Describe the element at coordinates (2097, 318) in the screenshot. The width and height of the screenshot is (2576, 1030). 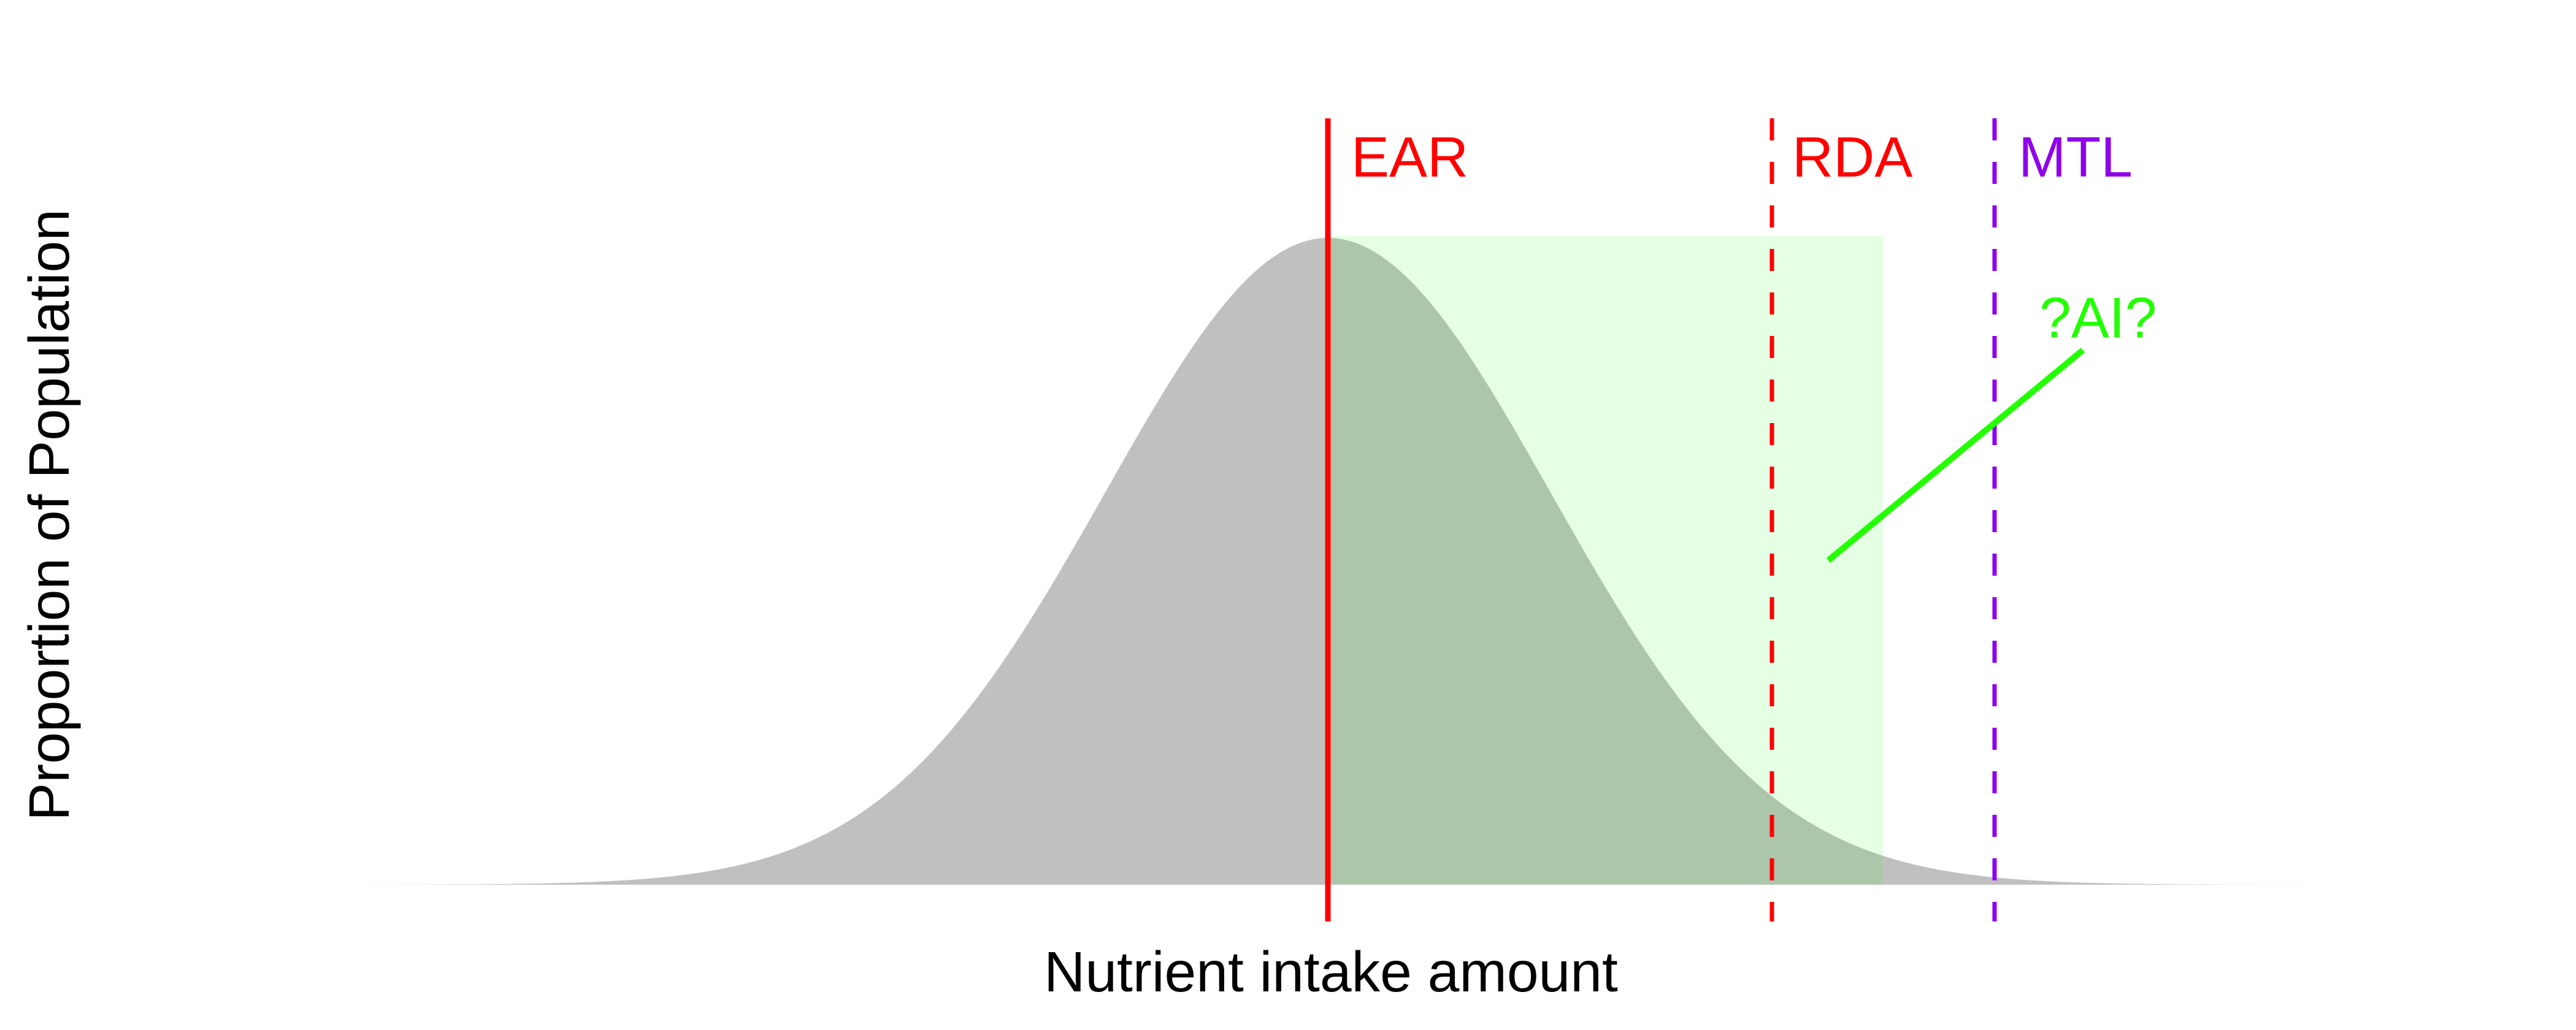
I see `ai-annotation-label: ?AI?` at that location.